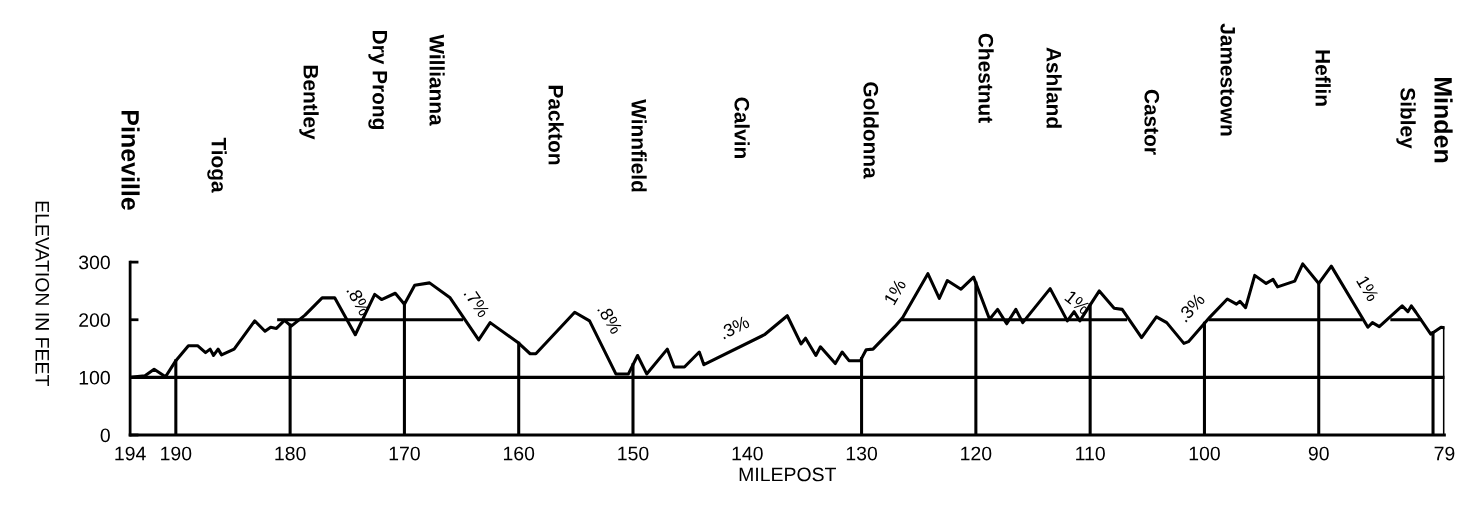 The height and width of the screenshot is (507, 1462). Describe the element at coordinates (1204, 453) in the screenshot. I see `x-tick-label: 100` at that location.